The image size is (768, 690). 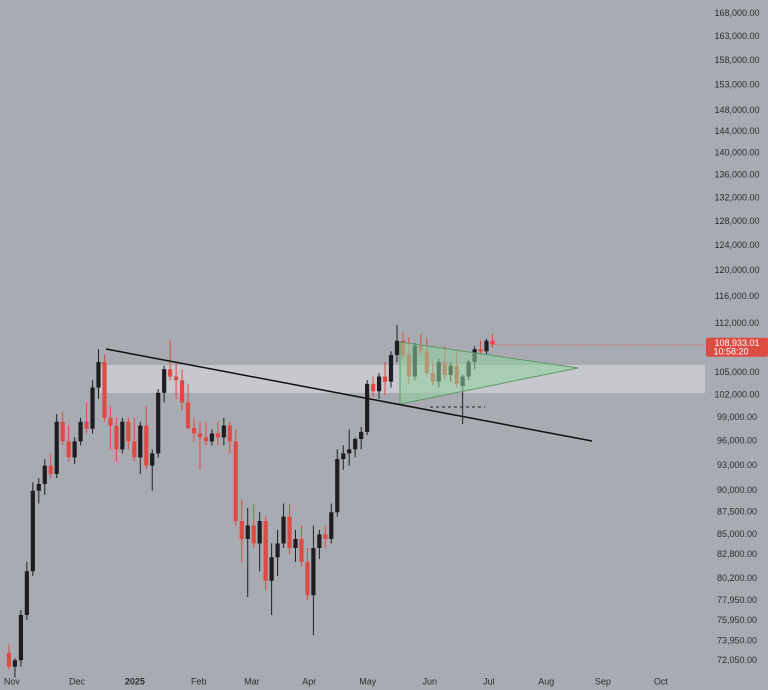 What do you see at coordinates (736, 36) in the screenshot?
I see `y-tick-label: 163,000.00` at bounding box center [736, 36].